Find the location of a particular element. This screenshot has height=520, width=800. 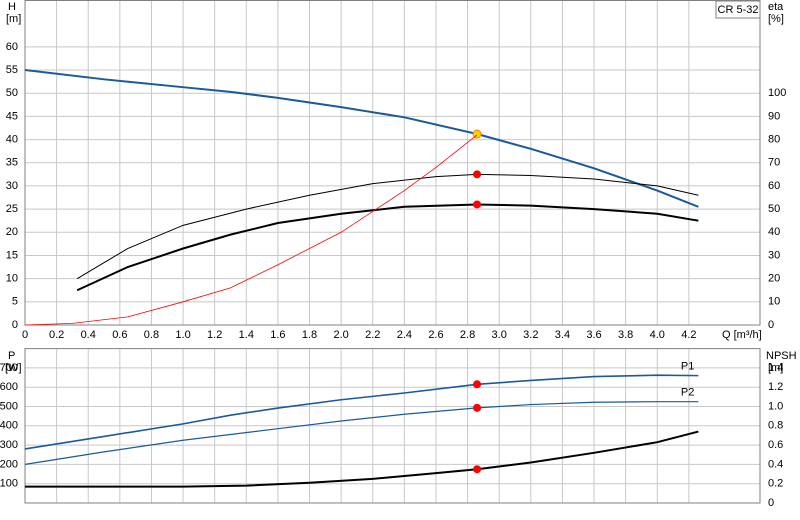

y2-tick-label: 1.4 is located at coordinates (775, 368).